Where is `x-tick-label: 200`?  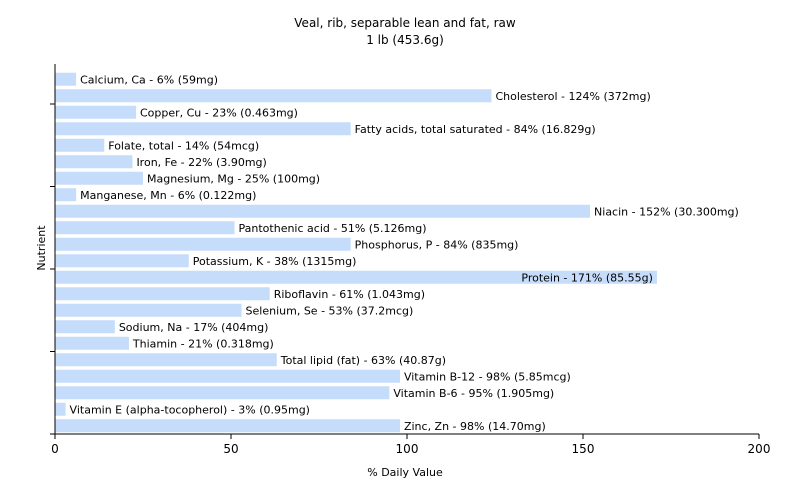 x-tick-label: 200 is located at coordinates (759, 449).